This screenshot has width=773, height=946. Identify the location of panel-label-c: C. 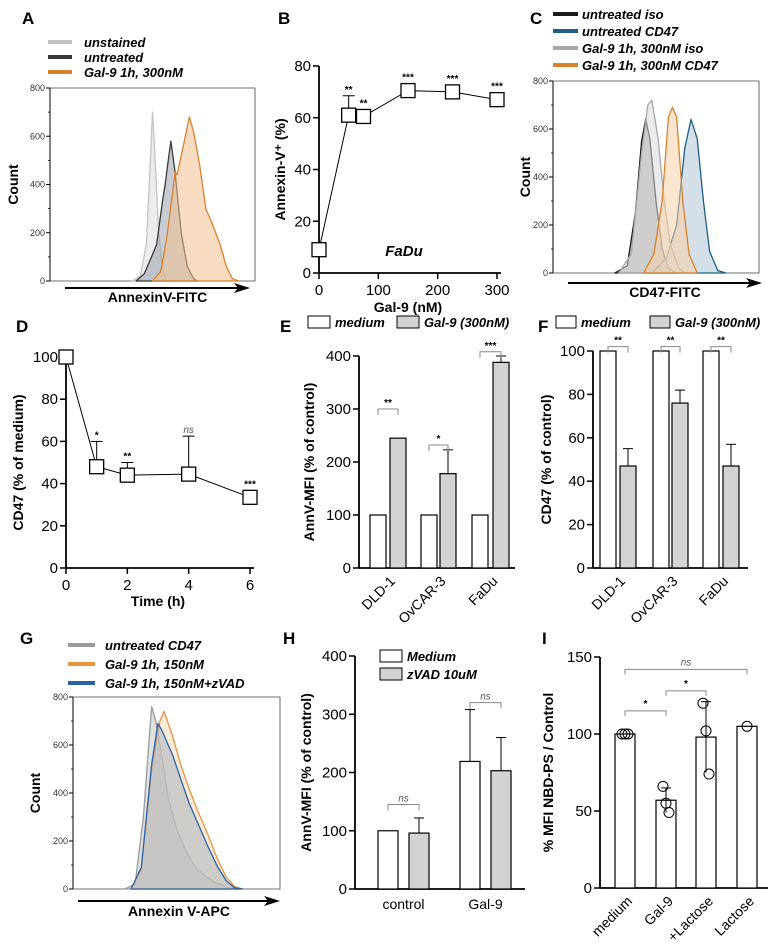
(536, 18).